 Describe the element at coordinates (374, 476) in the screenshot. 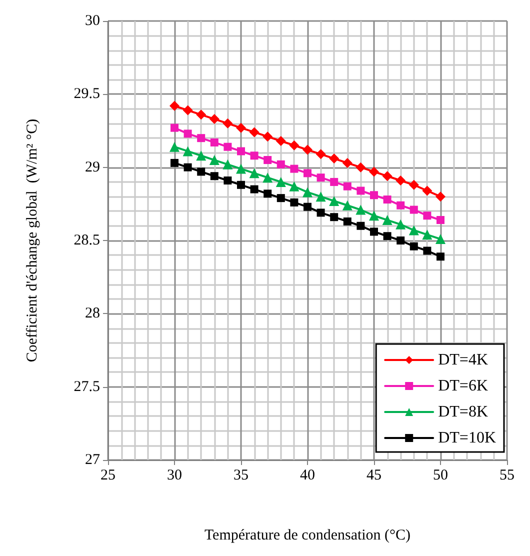

I see `x-tick-label: 45` at that location.